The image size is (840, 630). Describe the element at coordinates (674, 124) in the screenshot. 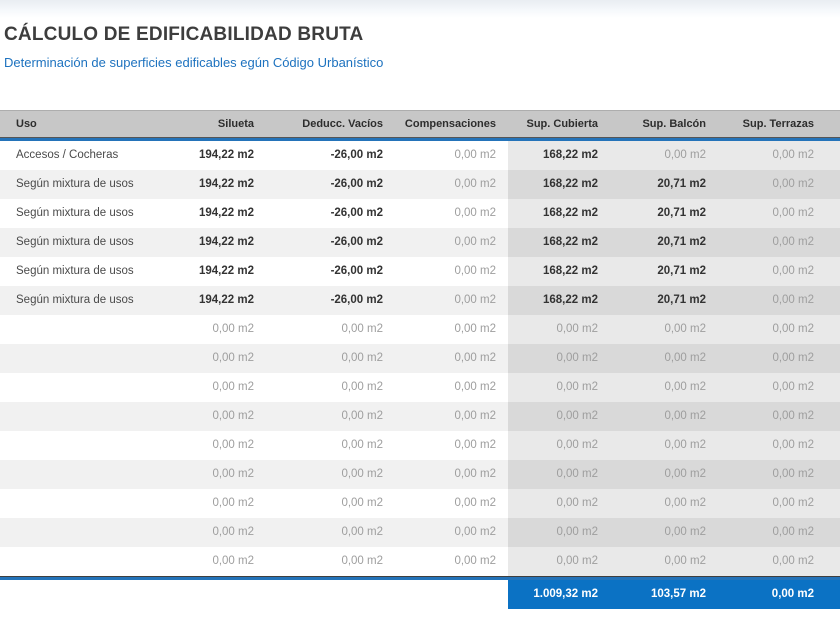

I see `column-header-sup-balcon: Sup. Balcón` at that location.